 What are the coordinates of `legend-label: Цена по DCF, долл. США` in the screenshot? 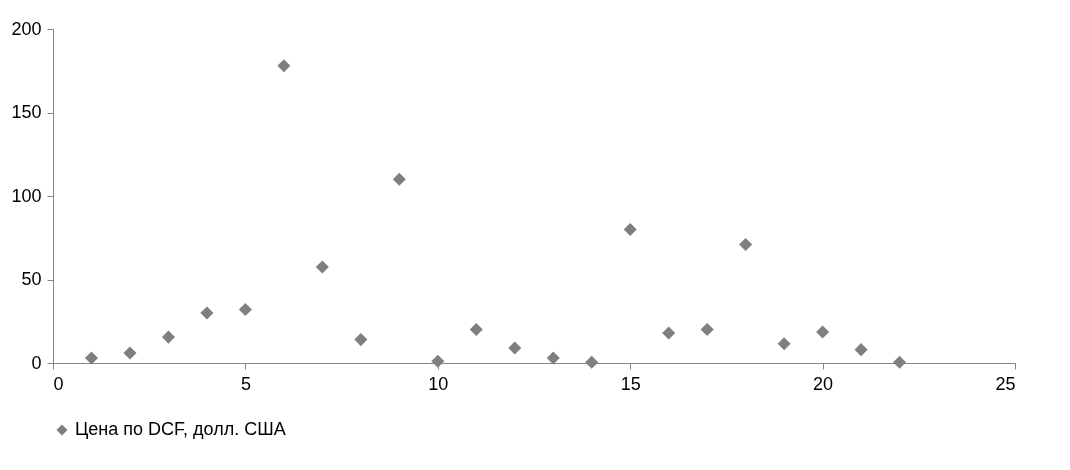 It's located at (180, 429).